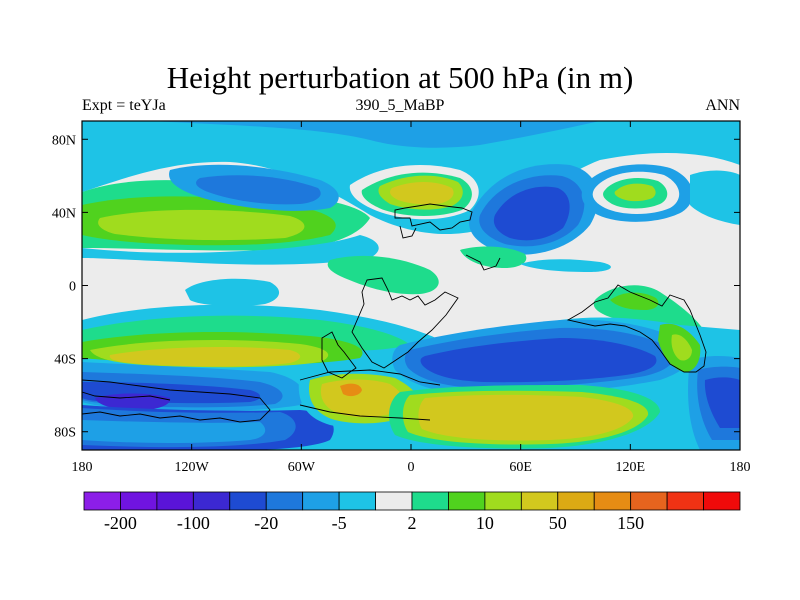 Image resolution: width=800 pixels, height=600 pixels. What do you see at coordinates (120, 523) in the screenshot?
I see `colorbar-label: -200` at bounding box center [120, 523].